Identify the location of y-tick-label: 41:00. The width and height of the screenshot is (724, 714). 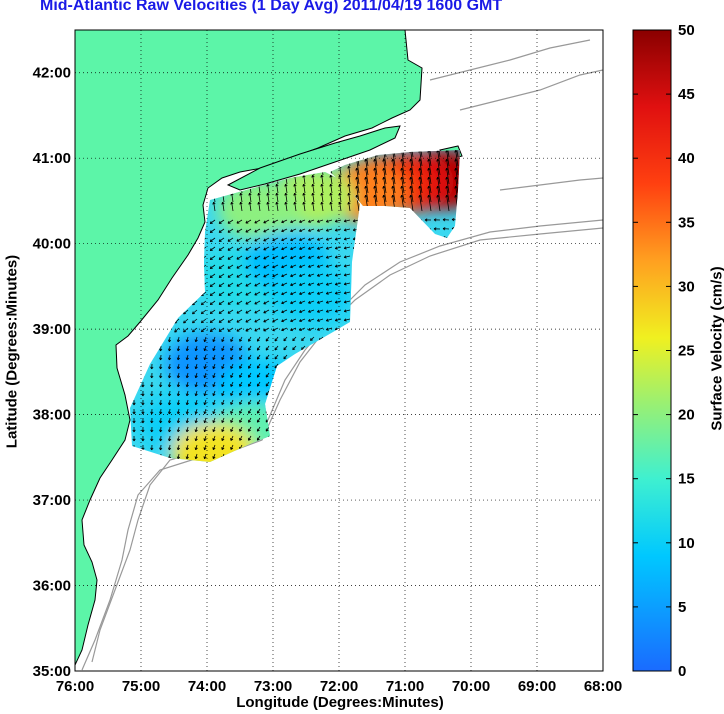
(52, 158).